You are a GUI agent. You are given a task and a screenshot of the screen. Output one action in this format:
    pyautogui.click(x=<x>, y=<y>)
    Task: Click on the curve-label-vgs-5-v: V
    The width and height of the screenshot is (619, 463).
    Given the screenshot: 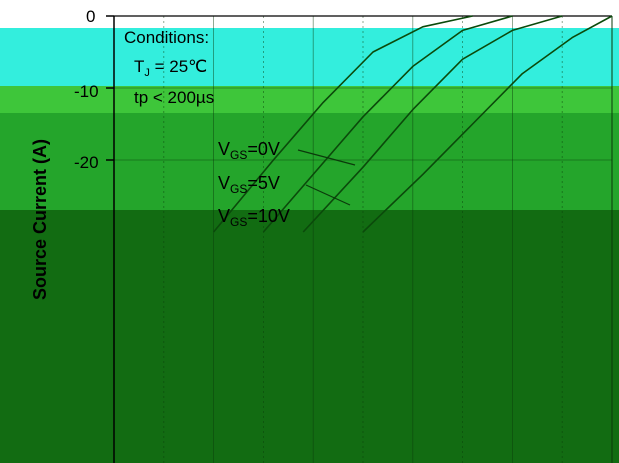 What is the action you would take?
    pyautogui.click(x=224, y=183)
    